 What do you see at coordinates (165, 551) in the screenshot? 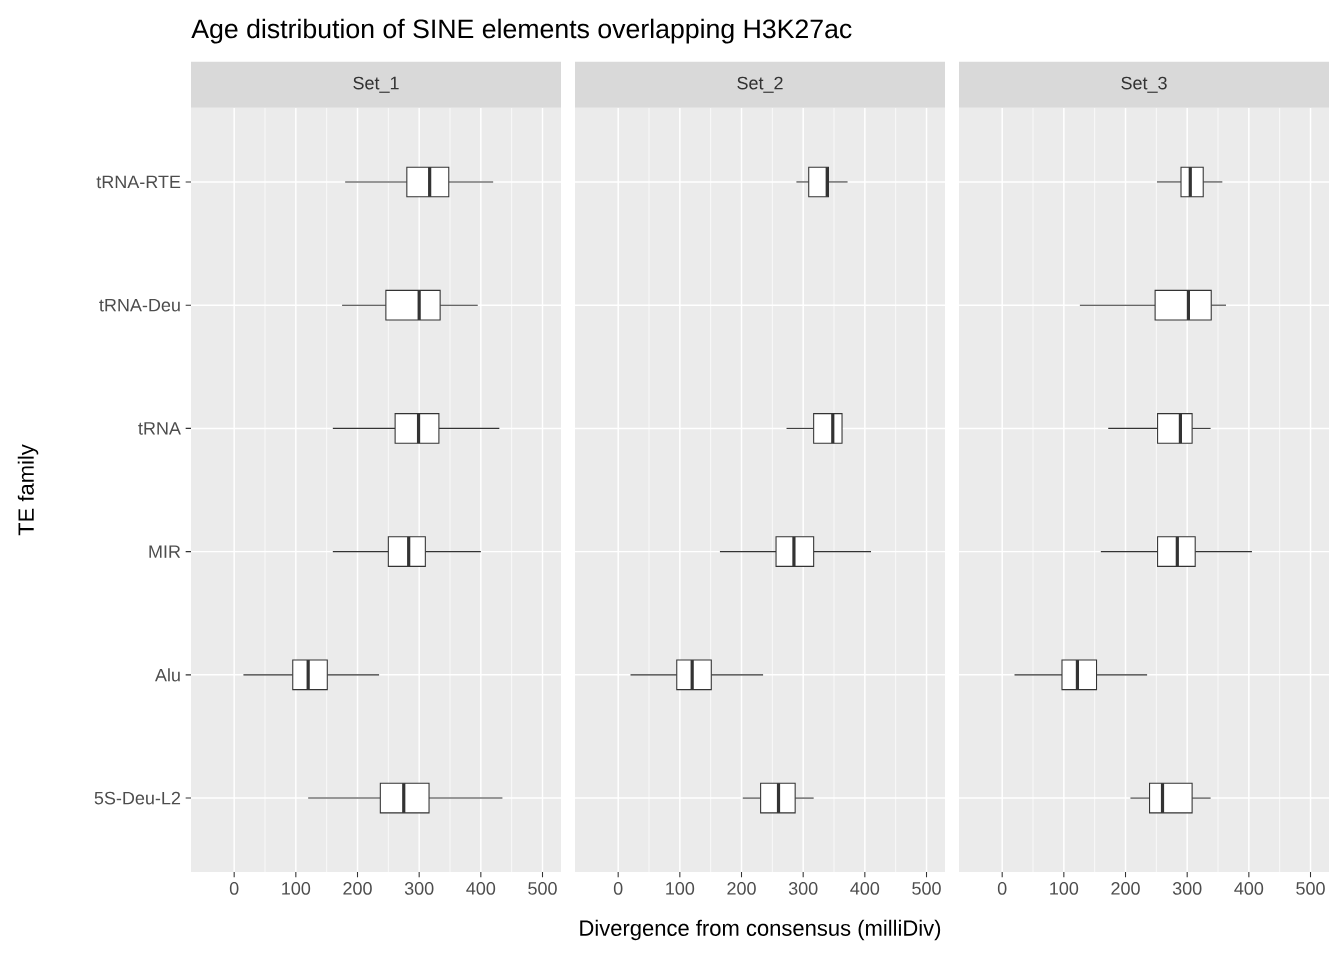
I see `y-tick-label: MIR` at bounding box center [165, 551].